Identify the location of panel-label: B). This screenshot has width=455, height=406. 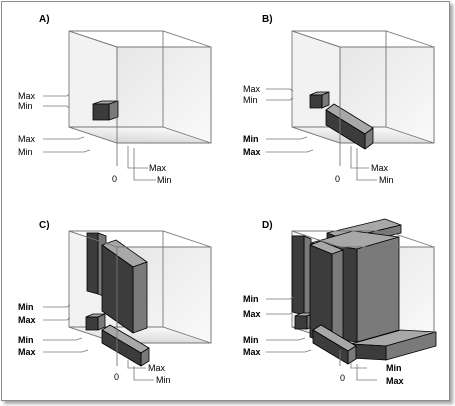
(267, 19).